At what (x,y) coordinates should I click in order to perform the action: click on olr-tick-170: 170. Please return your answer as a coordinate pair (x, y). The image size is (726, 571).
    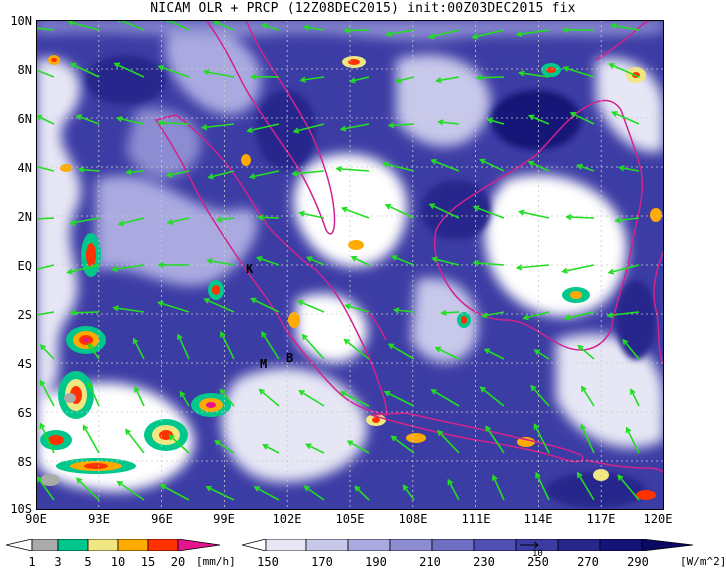
    Looking at the image, I should click on (322, 562).